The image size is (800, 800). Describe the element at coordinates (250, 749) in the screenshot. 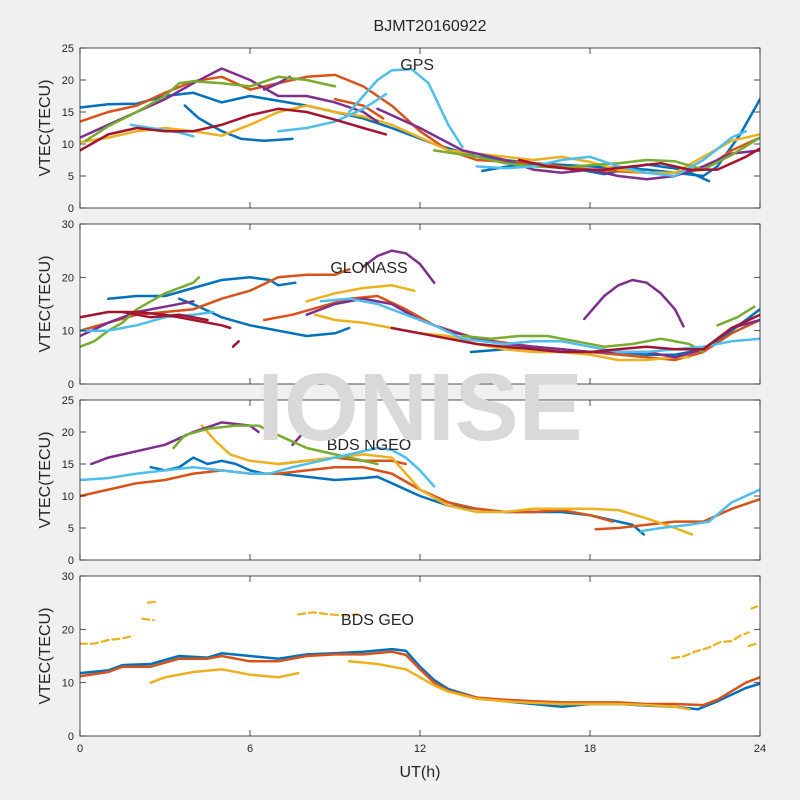

I see `x-tick-label: 6` at that location.